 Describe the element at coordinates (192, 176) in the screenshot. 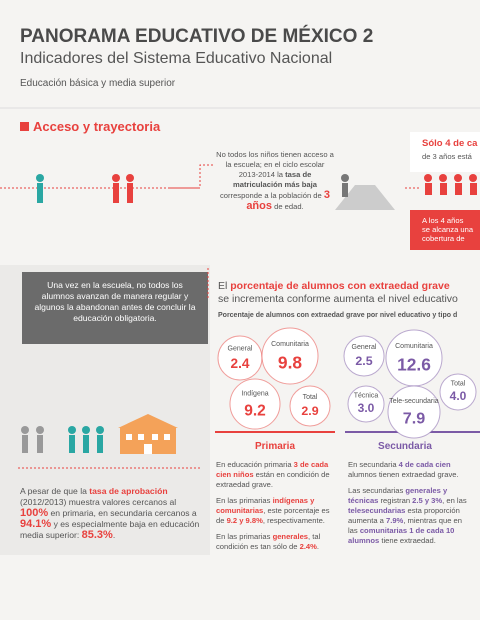

I see `timeline` at that location.